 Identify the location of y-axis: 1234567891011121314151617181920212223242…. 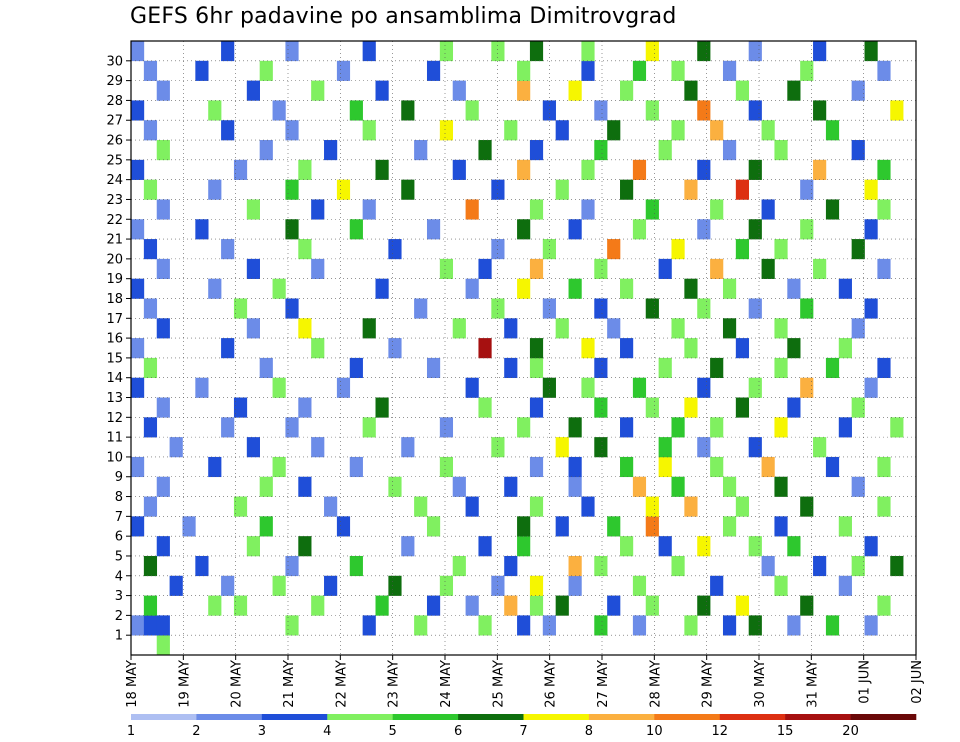
(118, 349).